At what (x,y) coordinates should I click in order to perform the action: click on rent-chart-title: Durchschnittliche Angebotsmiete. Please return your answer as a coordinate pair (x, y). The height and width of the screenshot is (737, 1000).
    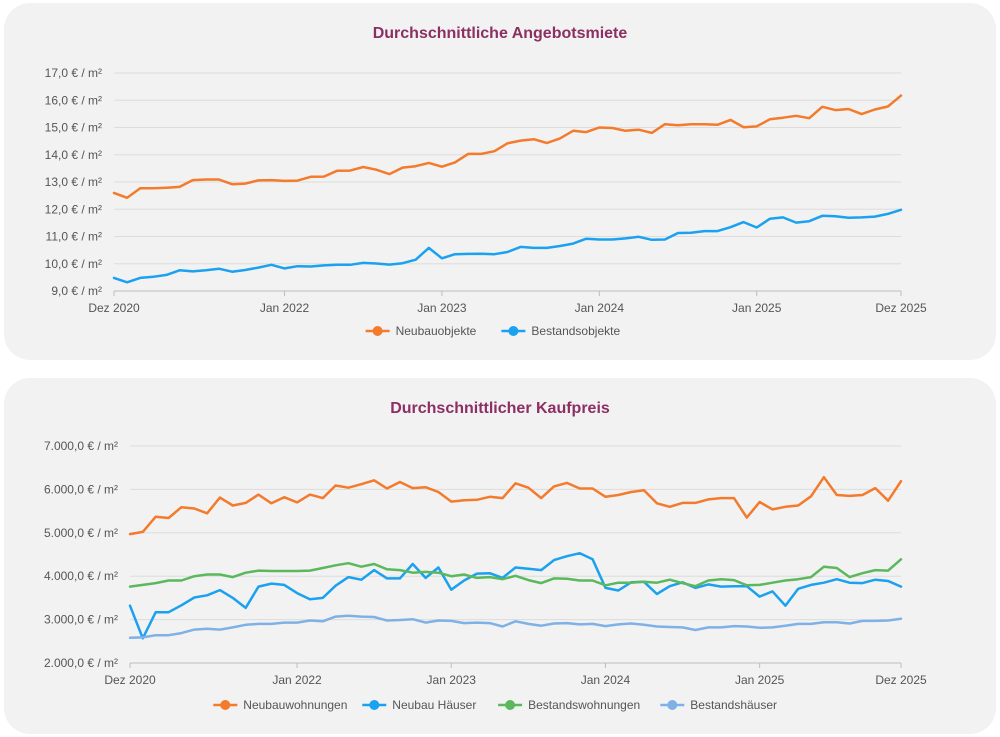
    Looking at the image, I should click on (500, 33).